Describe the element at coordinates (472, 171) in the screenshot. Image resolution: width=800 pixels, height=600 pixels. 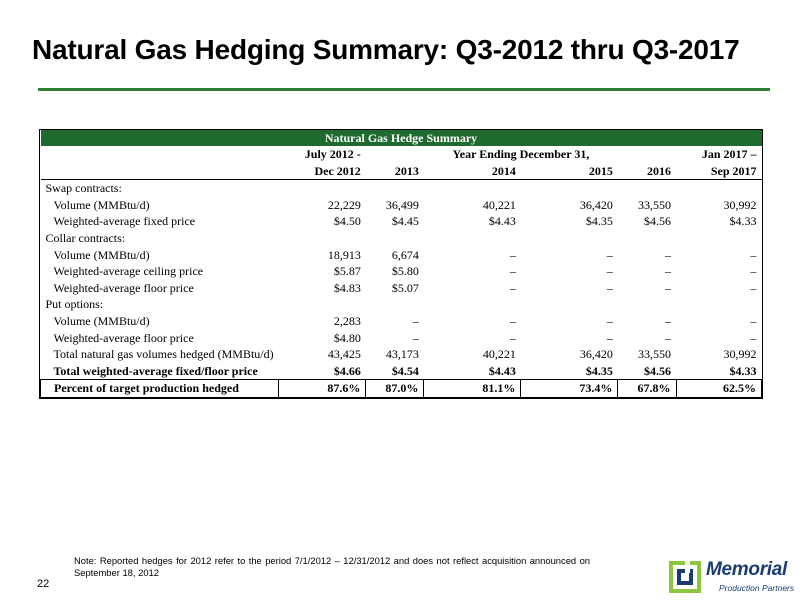
I see `header-cell: 2014` at that location.